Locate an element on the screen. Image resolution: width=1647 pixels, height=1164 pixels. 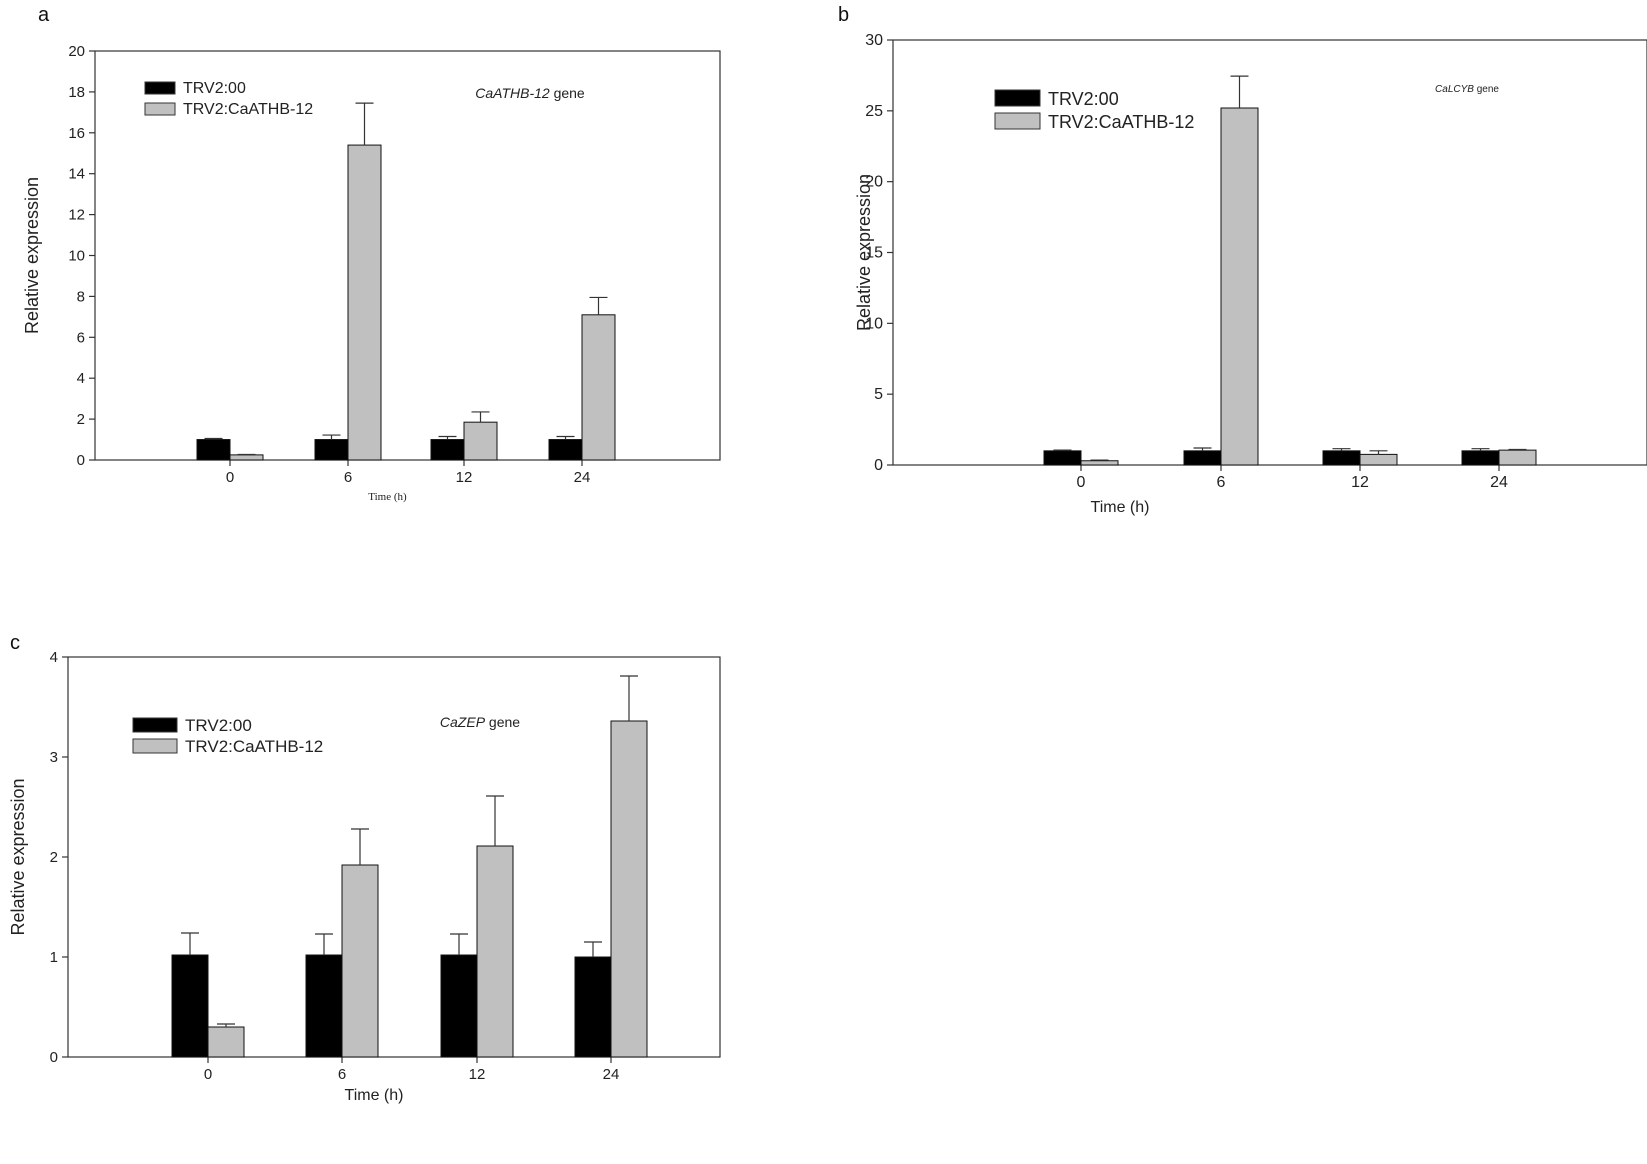
gene-title: CaATHB-12 gene is located at coordinates (530, 93).